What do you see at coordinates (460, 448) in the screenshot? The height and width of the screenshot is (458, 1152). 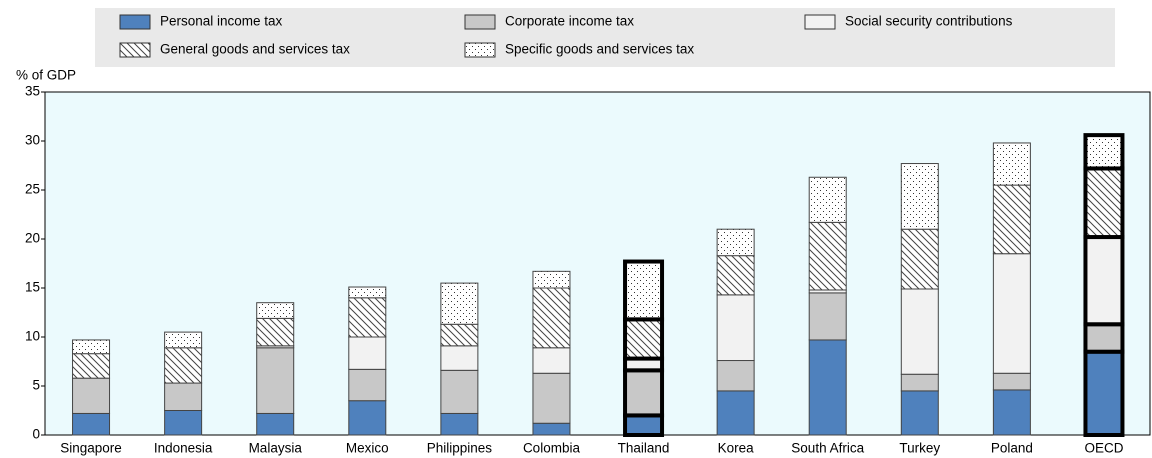 I see `x-tick-label: Philippines` at bounding box center [460, 448].